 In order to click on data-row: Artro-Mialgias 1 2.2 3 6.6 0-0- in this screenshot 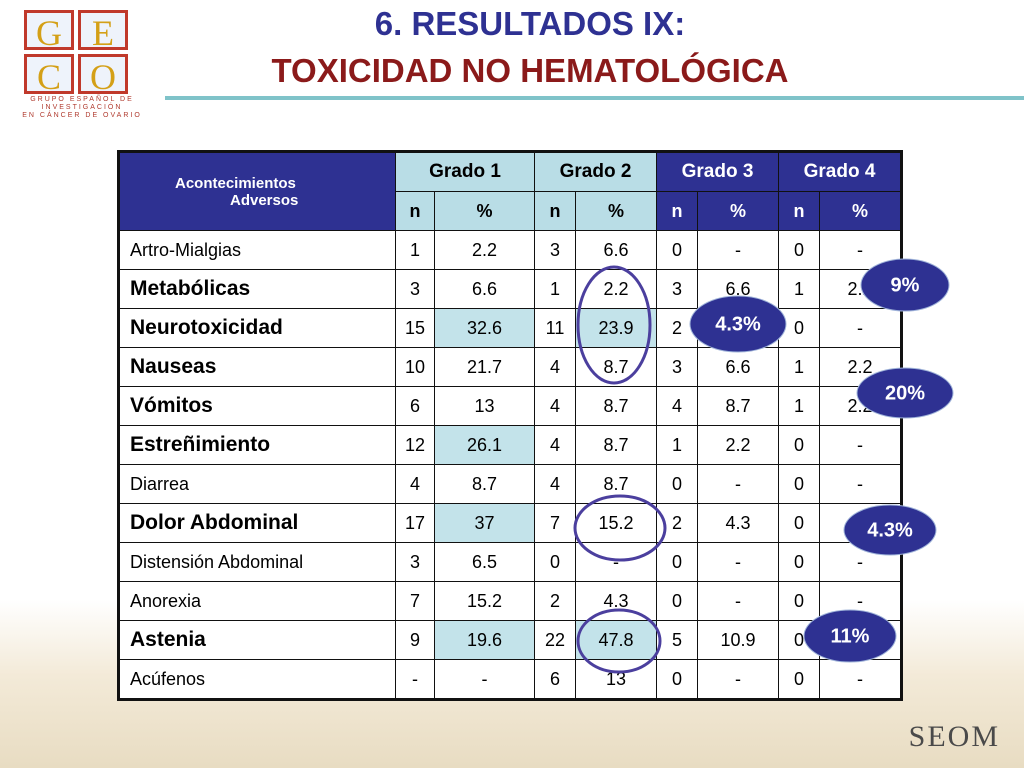, I will do `click(510, 250)`.